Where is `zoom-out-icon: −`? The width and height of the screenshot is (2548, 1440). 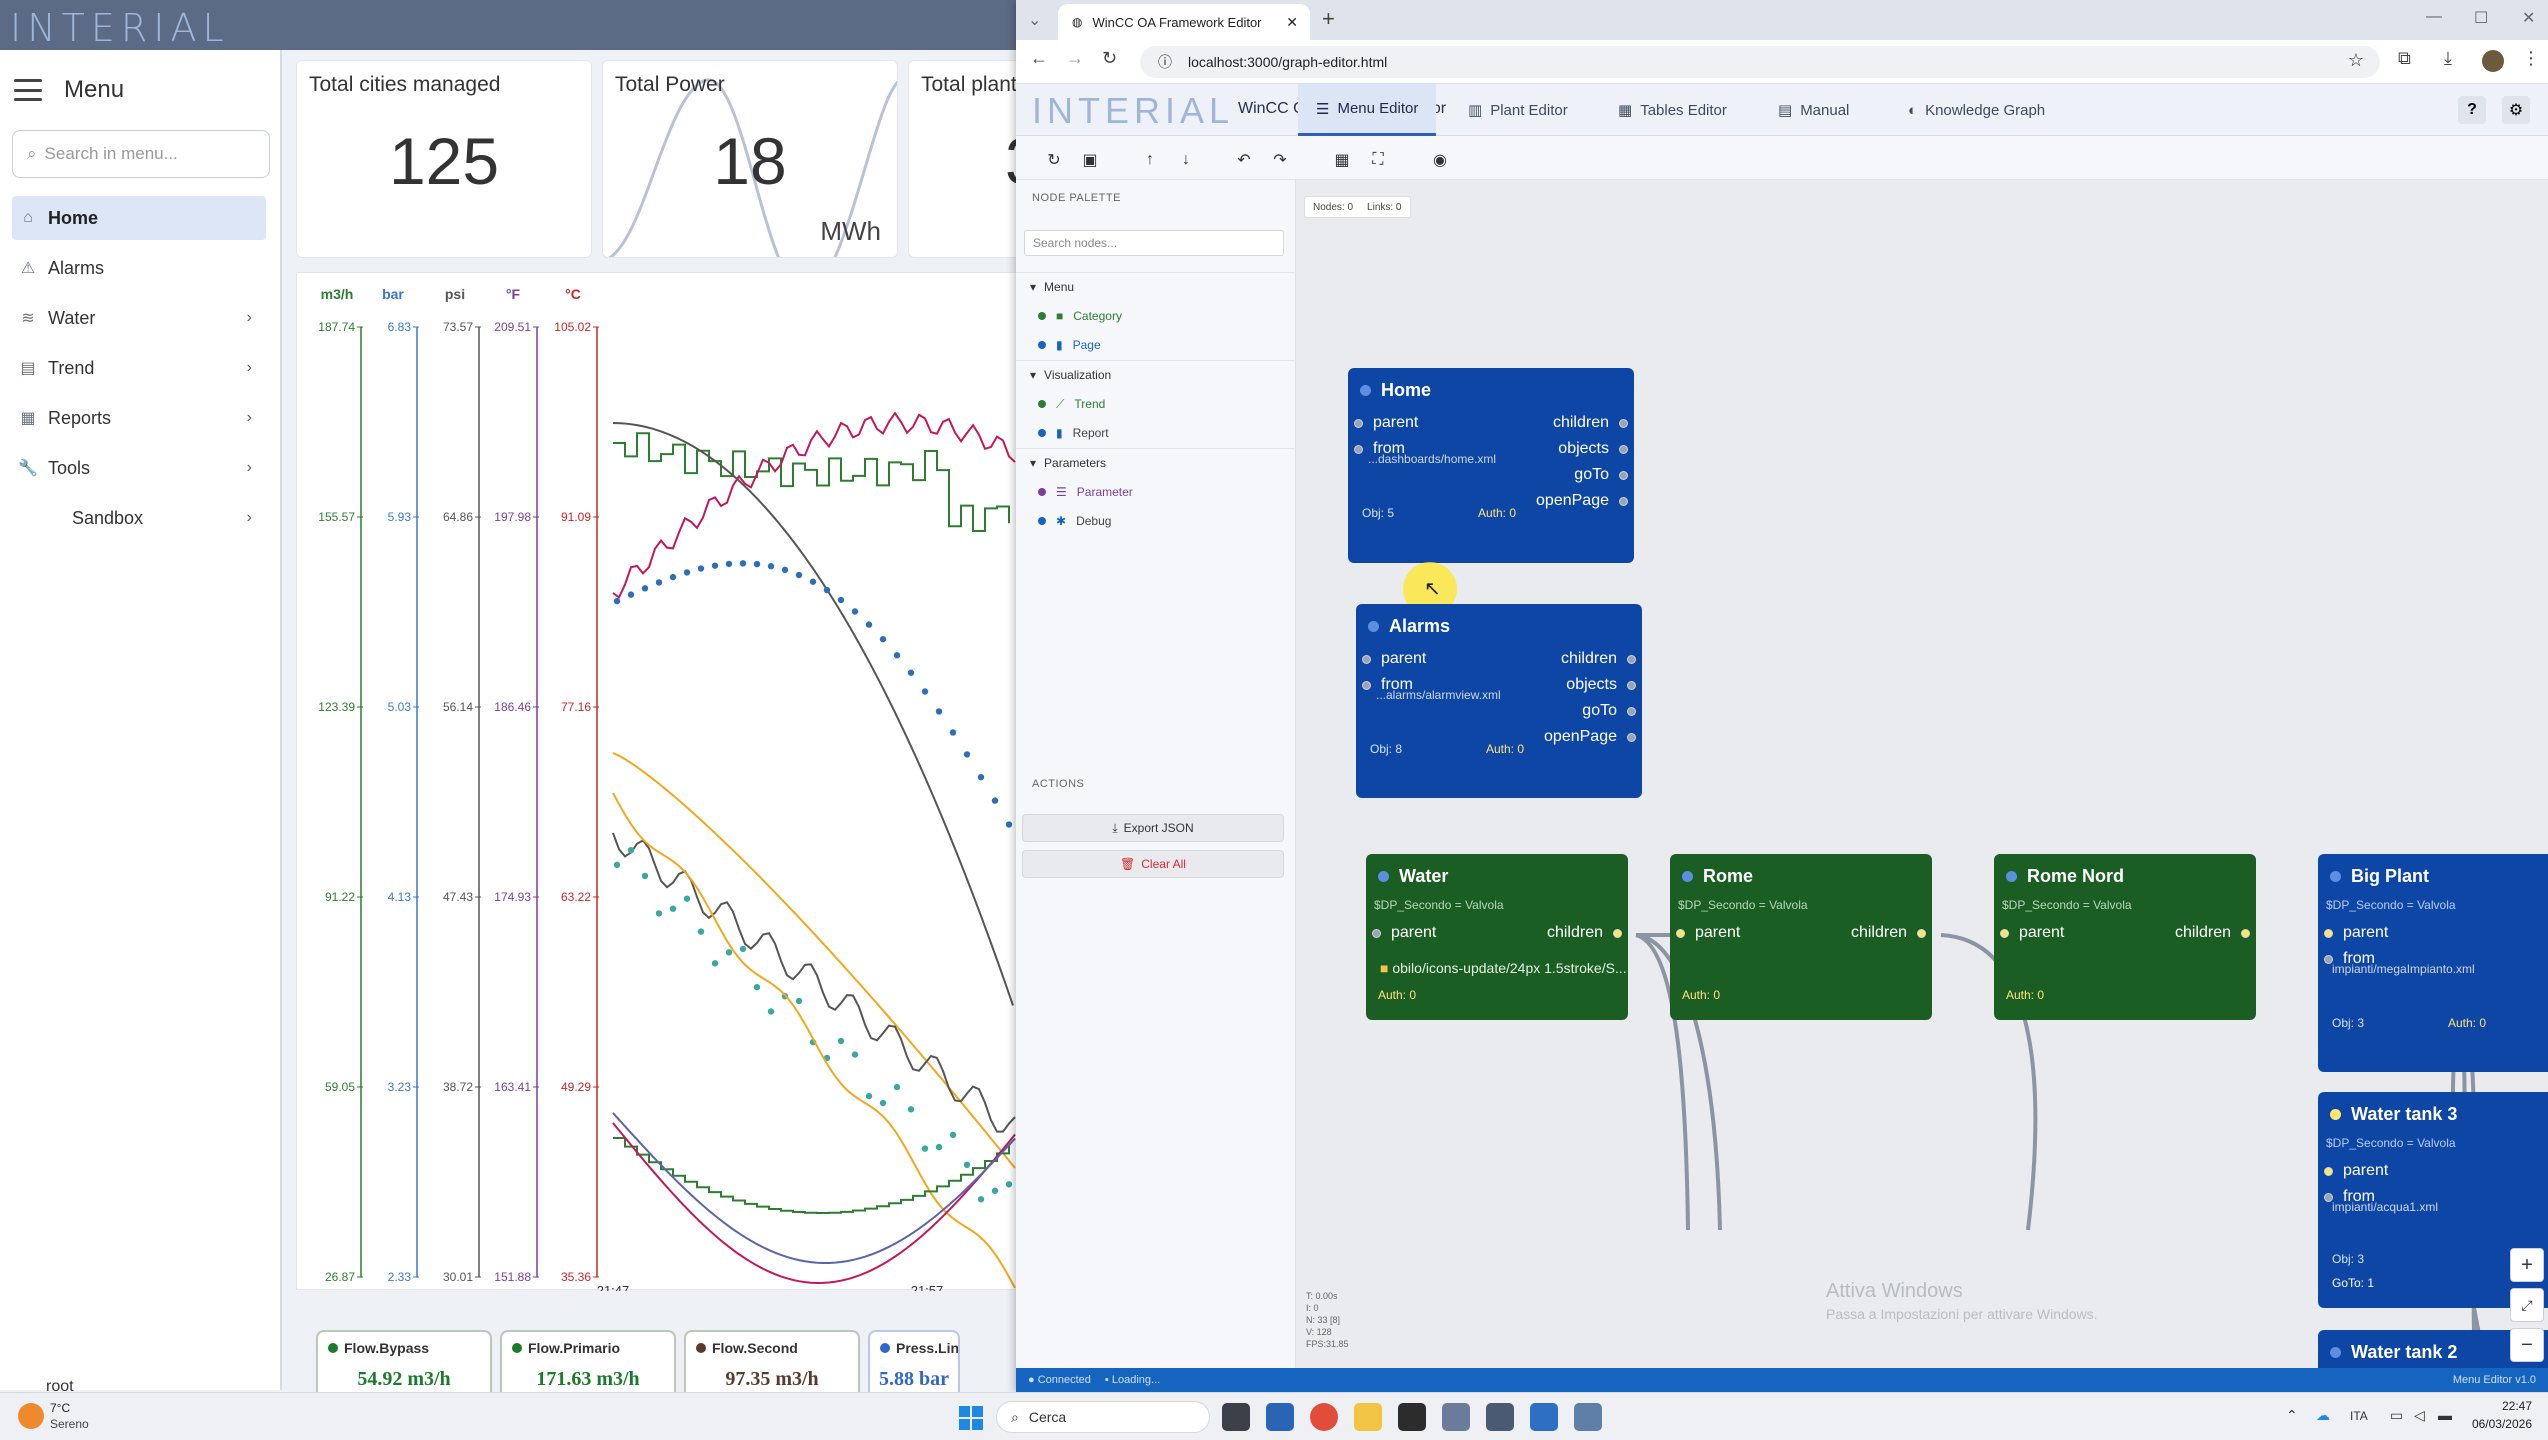
zoom-out-icon: − is located at coordinates (2527, 1345).